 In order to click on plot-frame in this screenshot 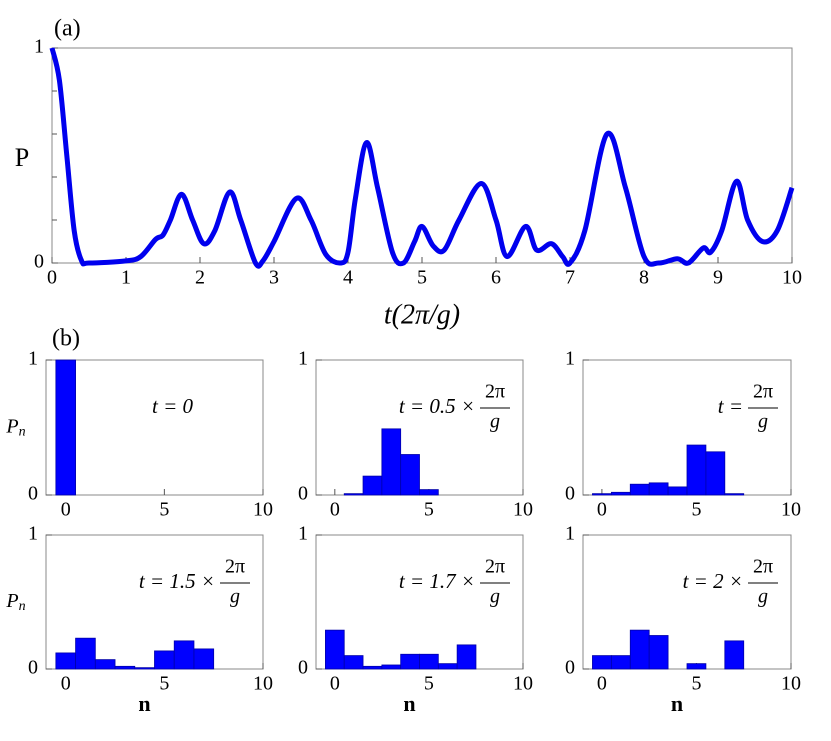, I will do `click(154, 427)`.